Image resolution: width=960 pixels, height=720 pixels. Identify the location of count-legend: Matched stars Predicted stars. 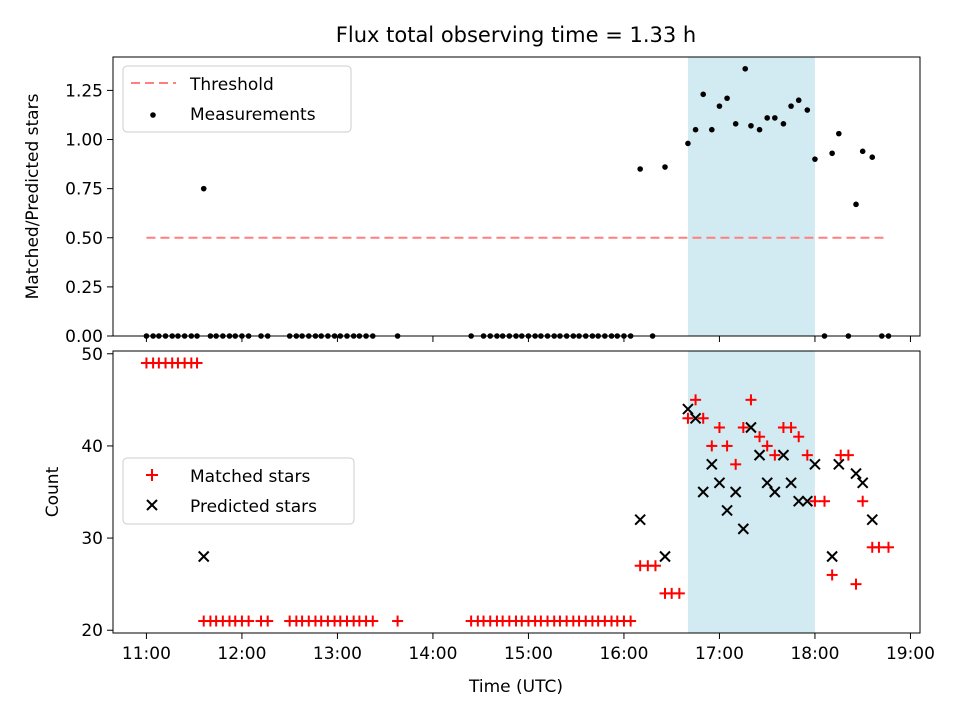
(238, 491).